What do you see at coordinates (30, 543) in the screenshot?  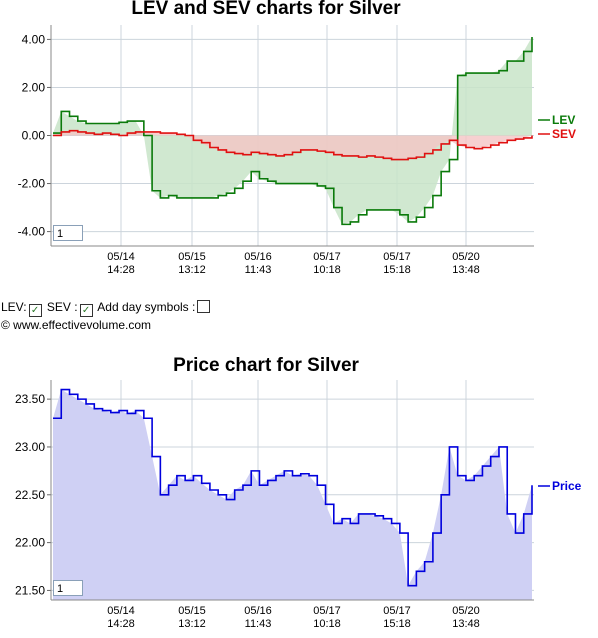 I see `y-tick-label: 22.00` at bounding box center [30, 543].